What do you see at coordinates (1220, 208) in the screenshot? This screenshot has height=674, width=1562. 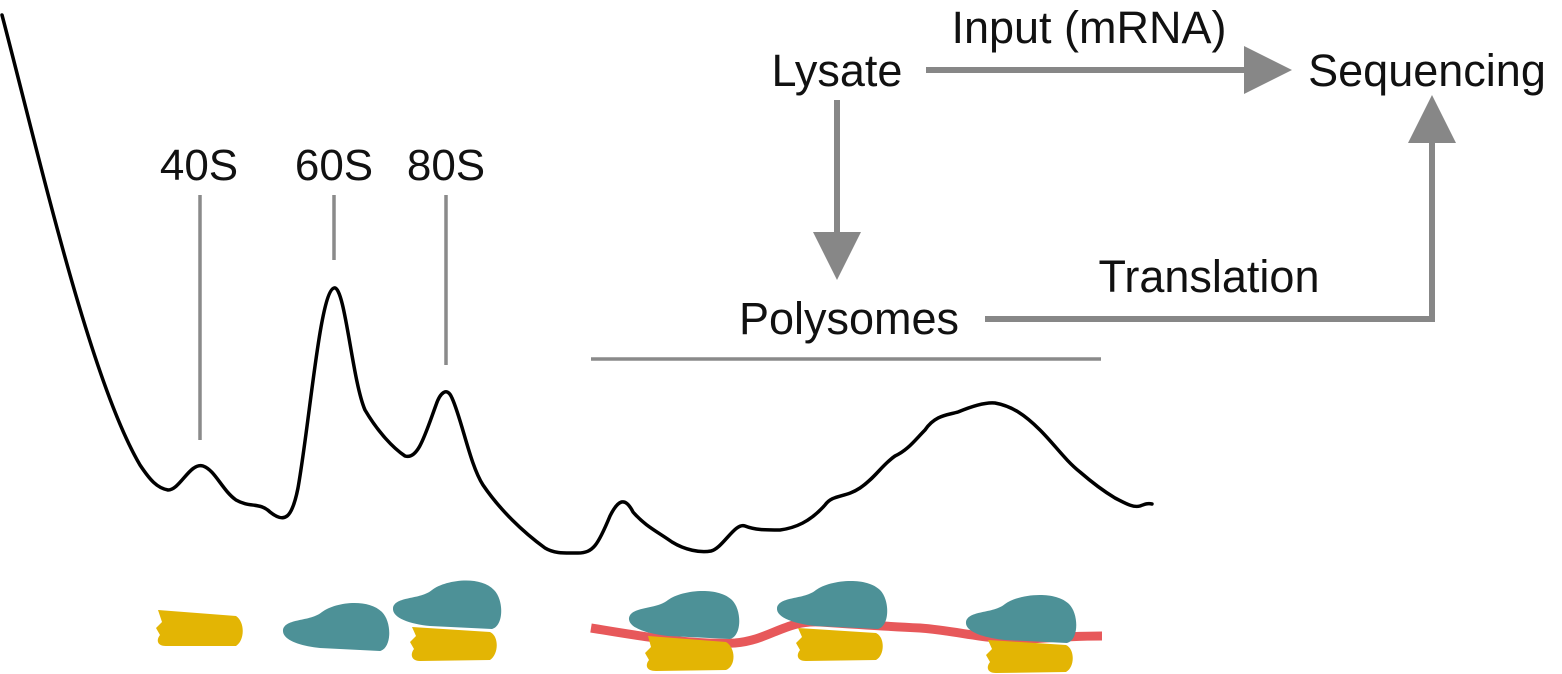 I see `arrow-polysomes-to-sequencing` at bounding box center [1220, 208].